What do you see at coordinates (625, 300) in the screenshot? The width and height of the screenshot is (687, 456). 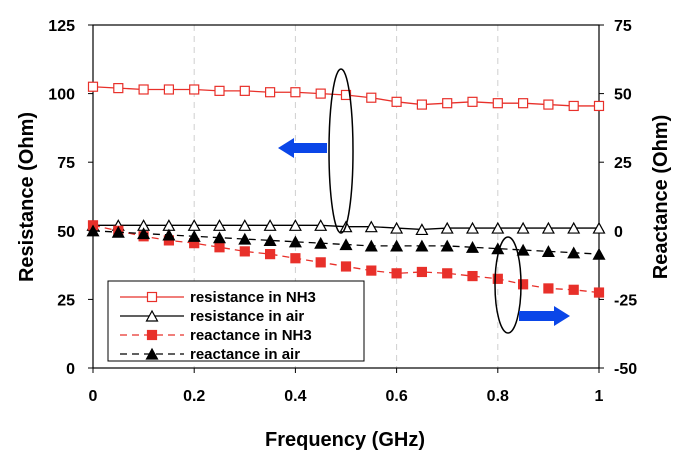 I see `right-y-tick-label: -25` at bounding box center [625, 300].